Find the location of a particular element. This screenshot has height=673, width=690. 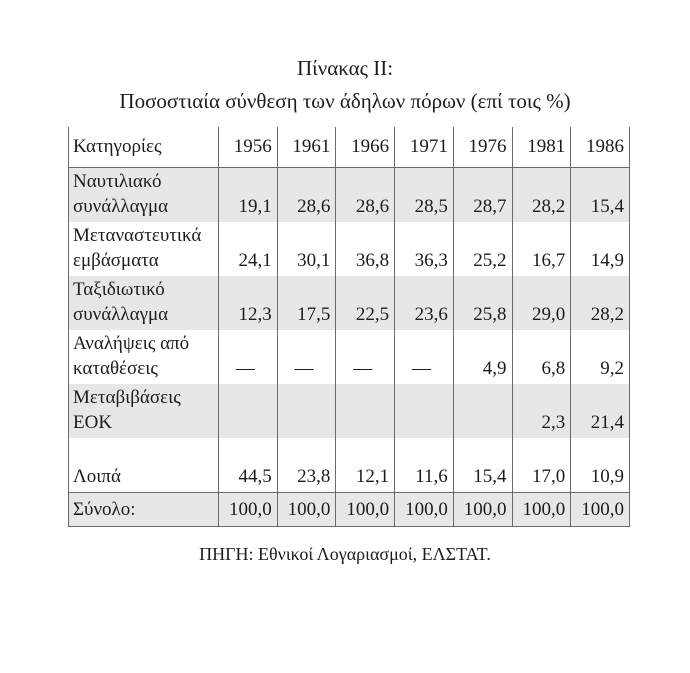

total-label: Σύνολο: is located at coordinates (143, 509).